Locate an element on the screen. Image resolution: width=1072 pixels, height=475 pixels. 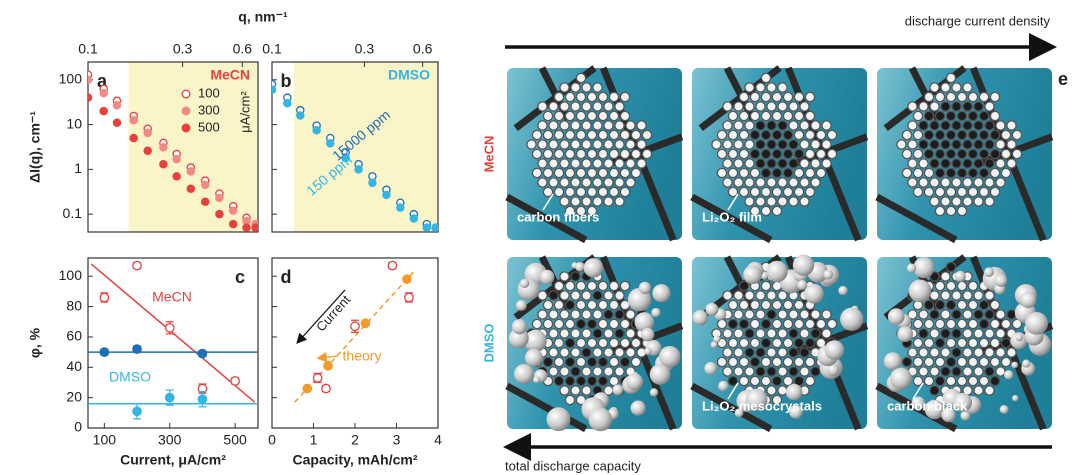
plot-area is located at coordinates (173, 340).